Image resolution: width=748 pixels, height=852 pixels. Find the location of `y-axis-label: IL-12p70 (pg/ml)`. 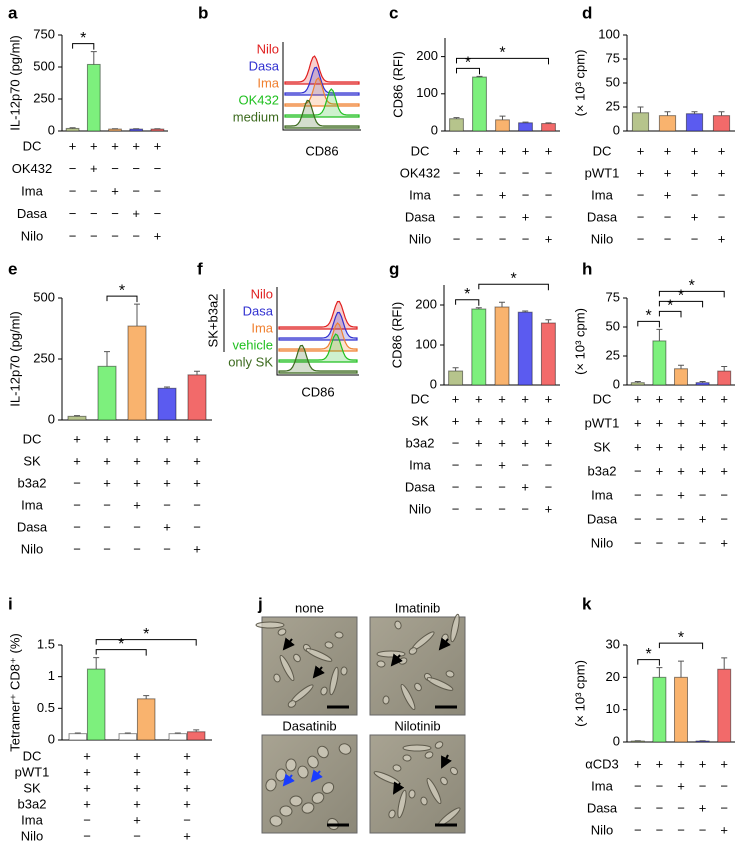

y-axis-label: IL-12p70 (pg/ml) is located at coordinates (14, 358).